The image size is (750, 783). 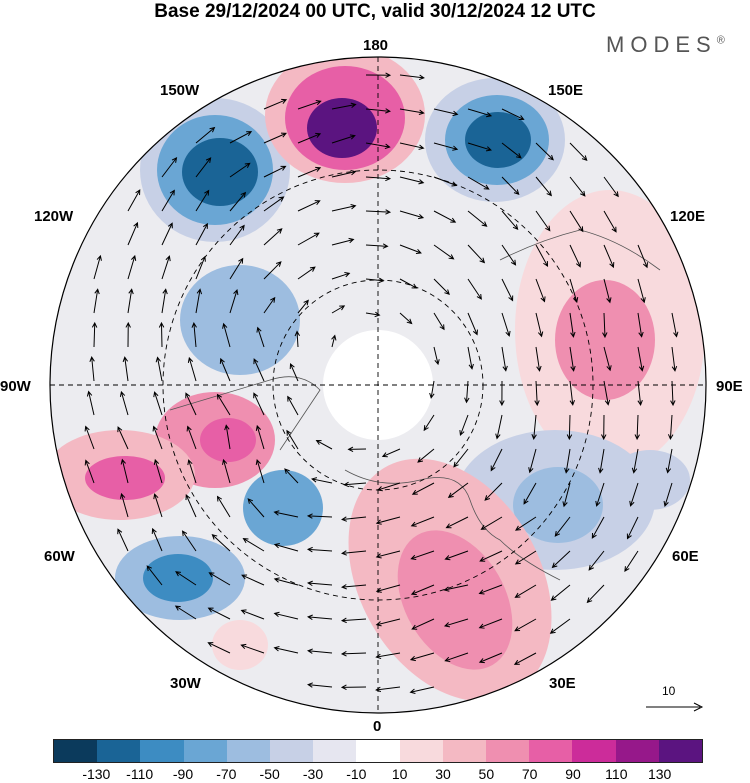 I want to click on colorbar-tick-label: -30, so click(x=313, y=774).